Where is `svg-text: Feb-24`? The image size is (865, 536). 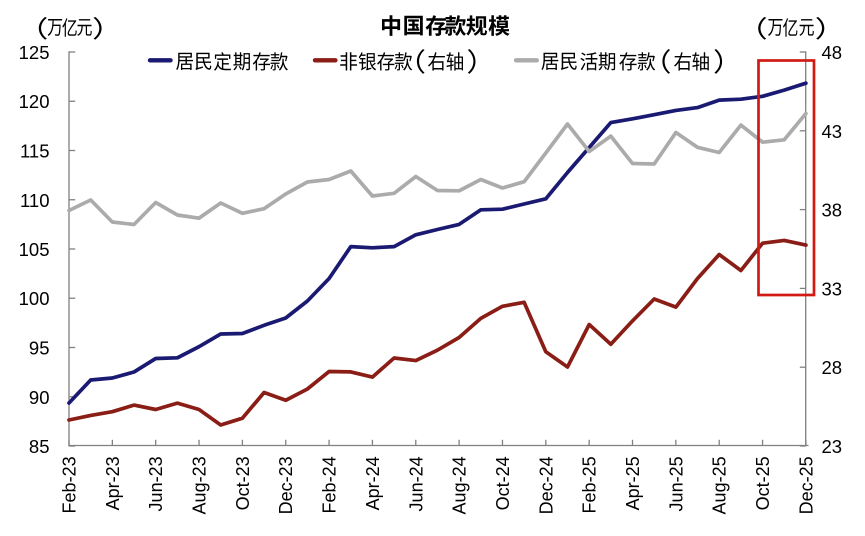
svg-text: Feb-24 is located at coordinates (330, 484).